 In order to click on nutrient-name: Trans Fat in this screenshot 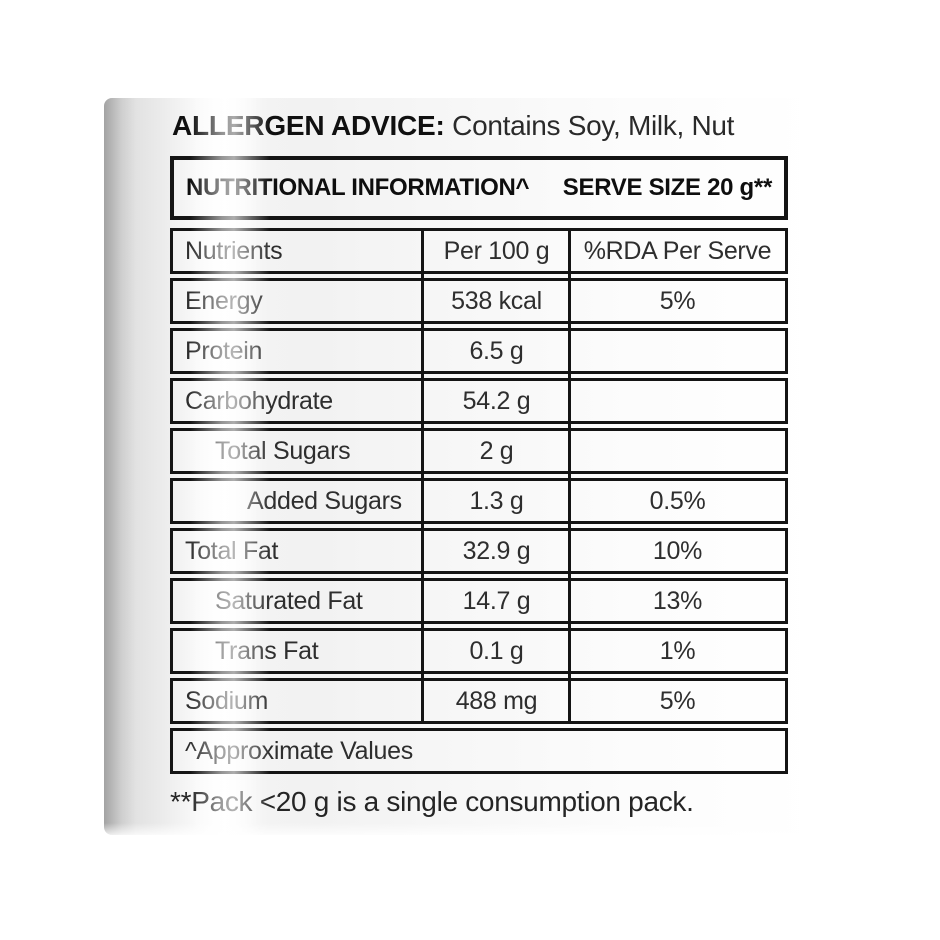, I will do `click(267, 651)`.